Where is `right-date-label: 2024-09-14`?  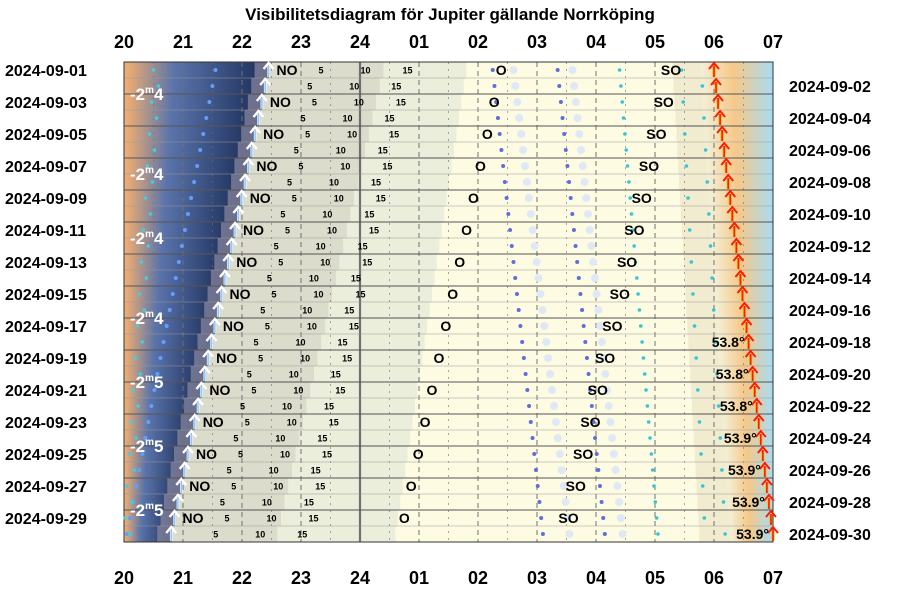
right-date-label: 2024-09-14 is located at coordinates (830, 279).